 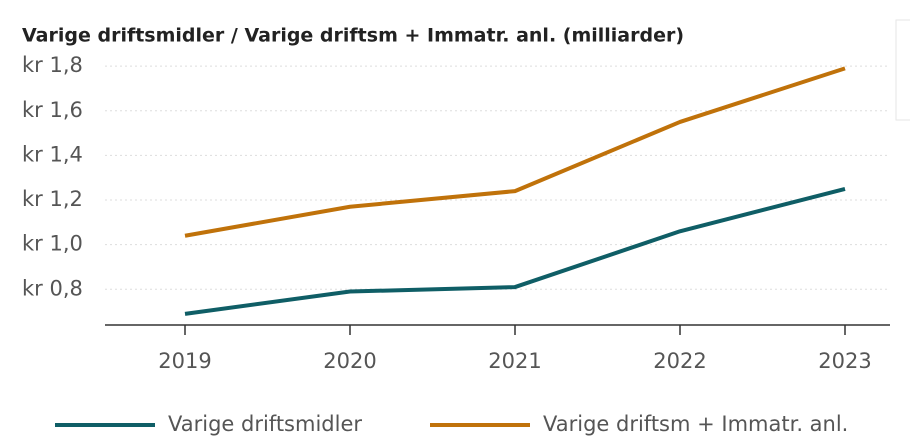 What do you see at coordinates (184, 361) in the screenshot?
I see `x-tick-label: 2019` at bounding box center [184, 361].